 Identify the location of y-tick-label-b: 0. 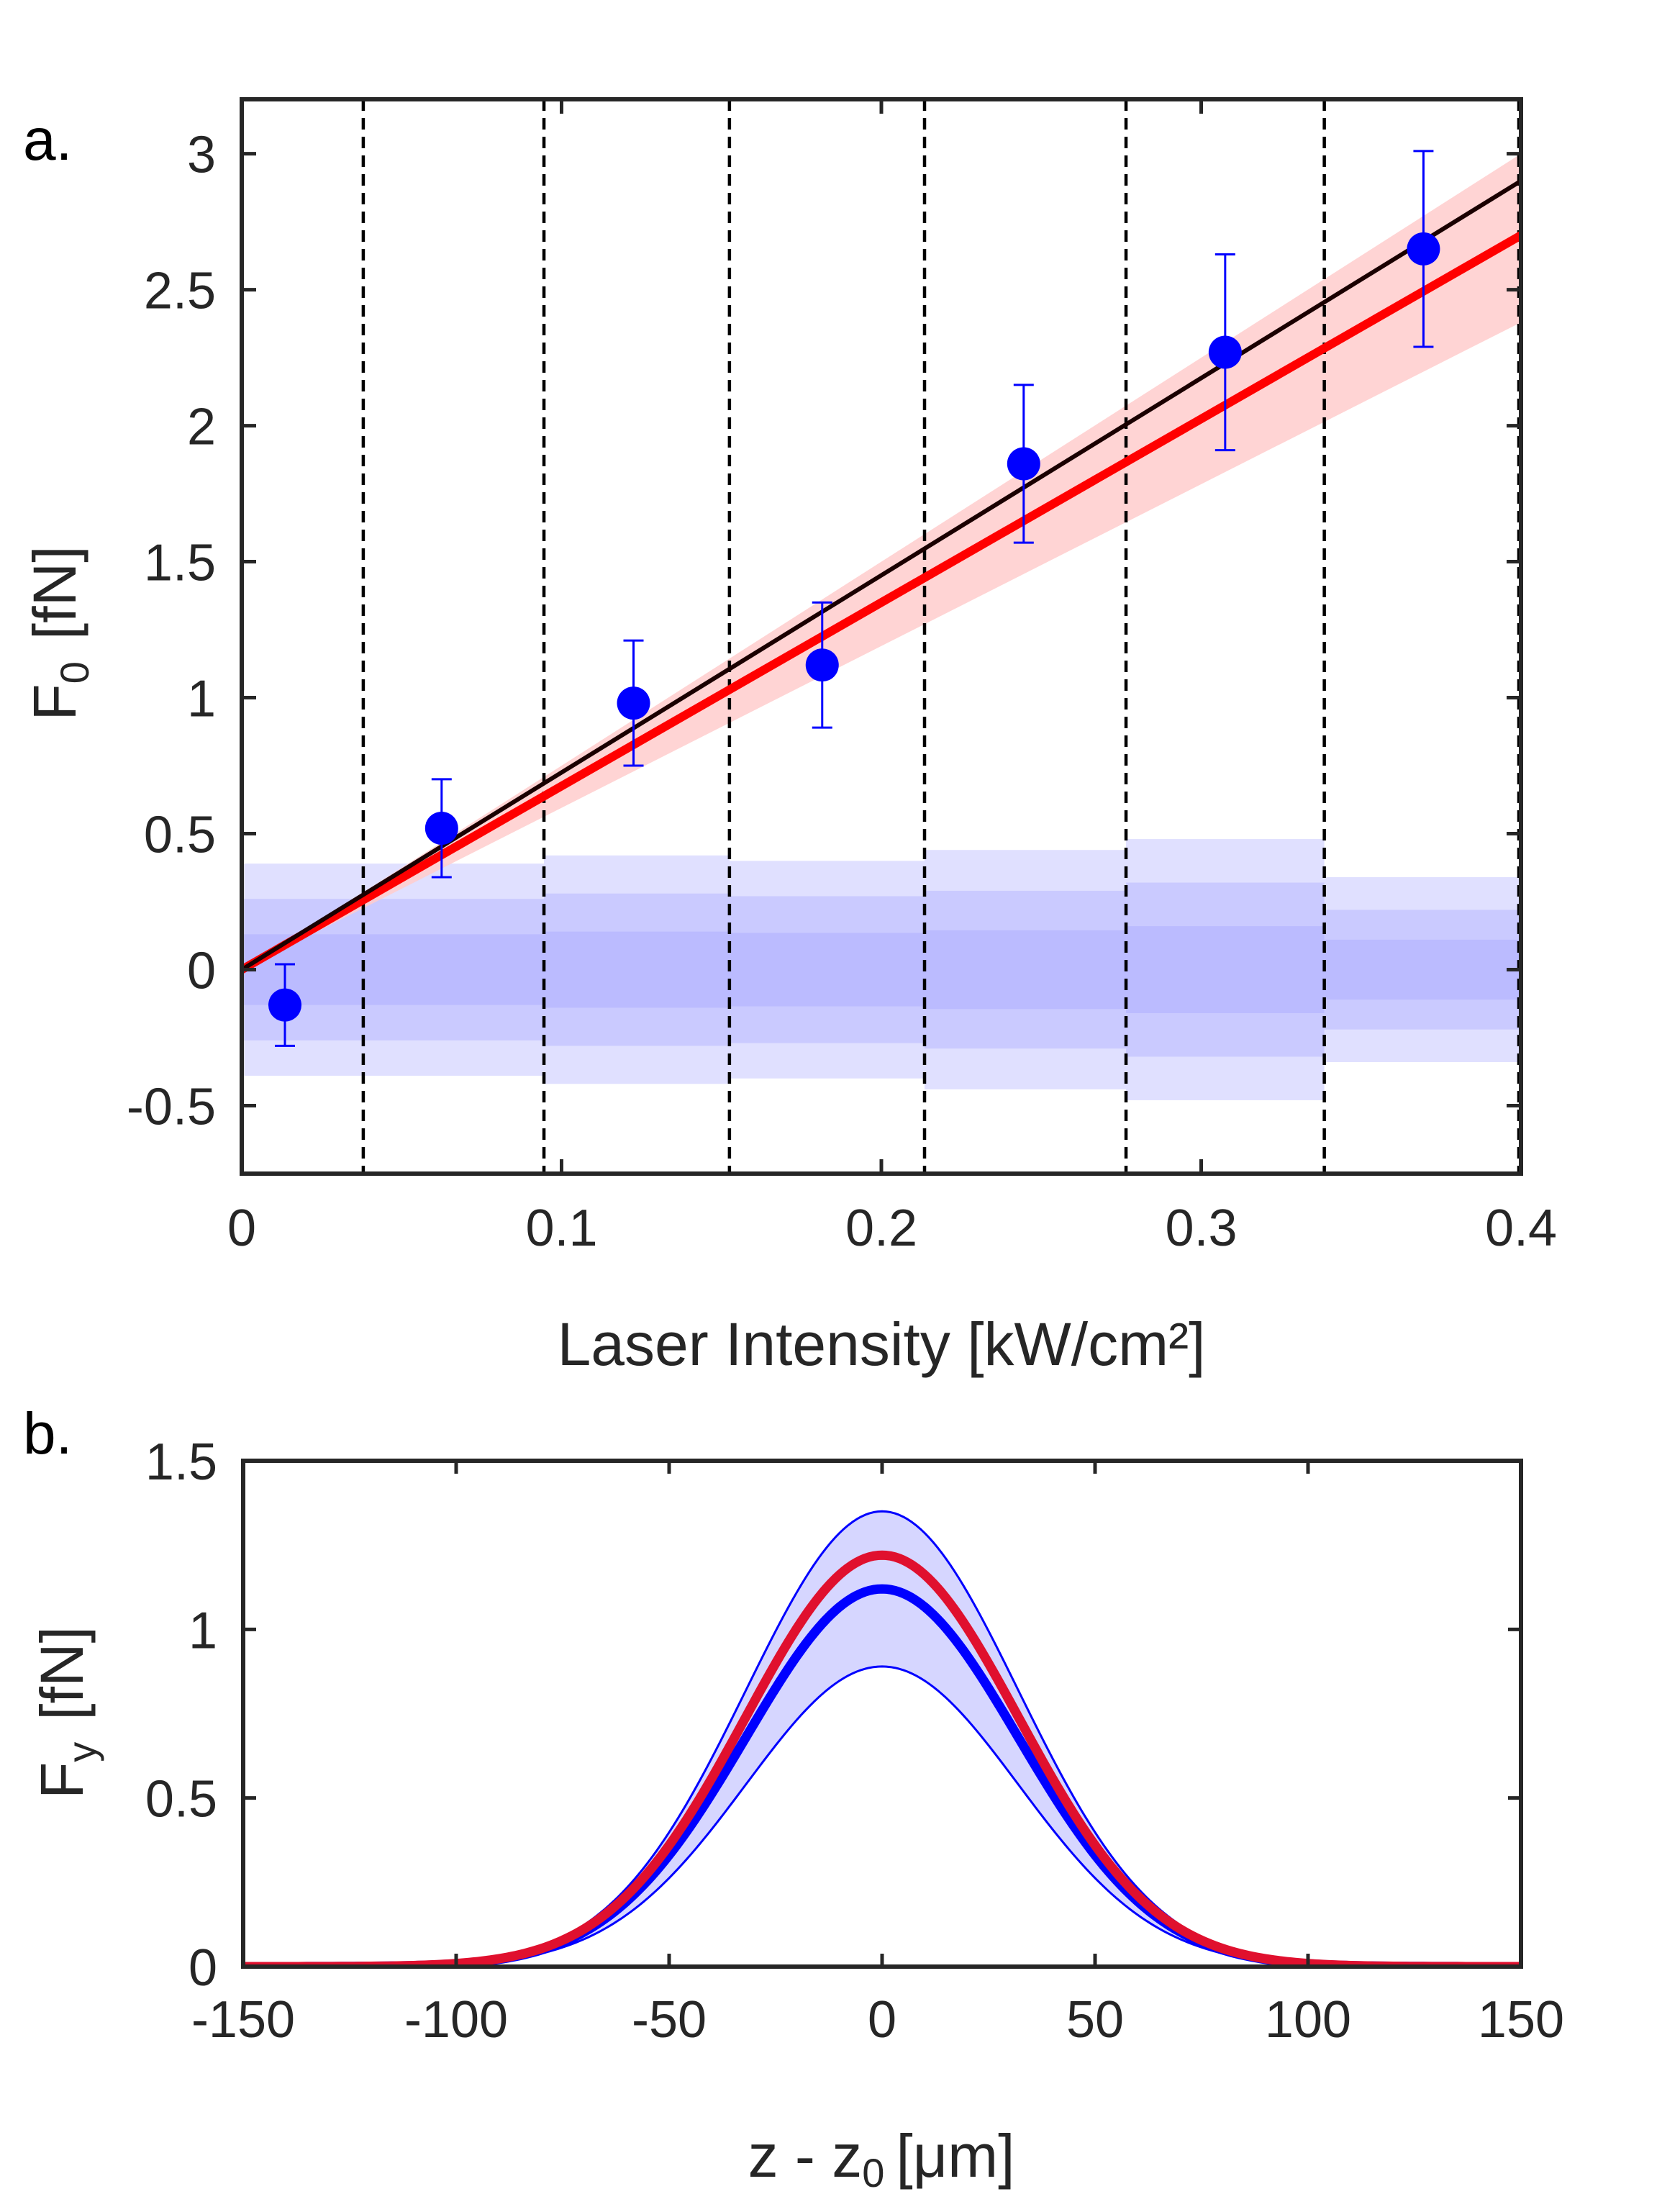
(203, 1968).